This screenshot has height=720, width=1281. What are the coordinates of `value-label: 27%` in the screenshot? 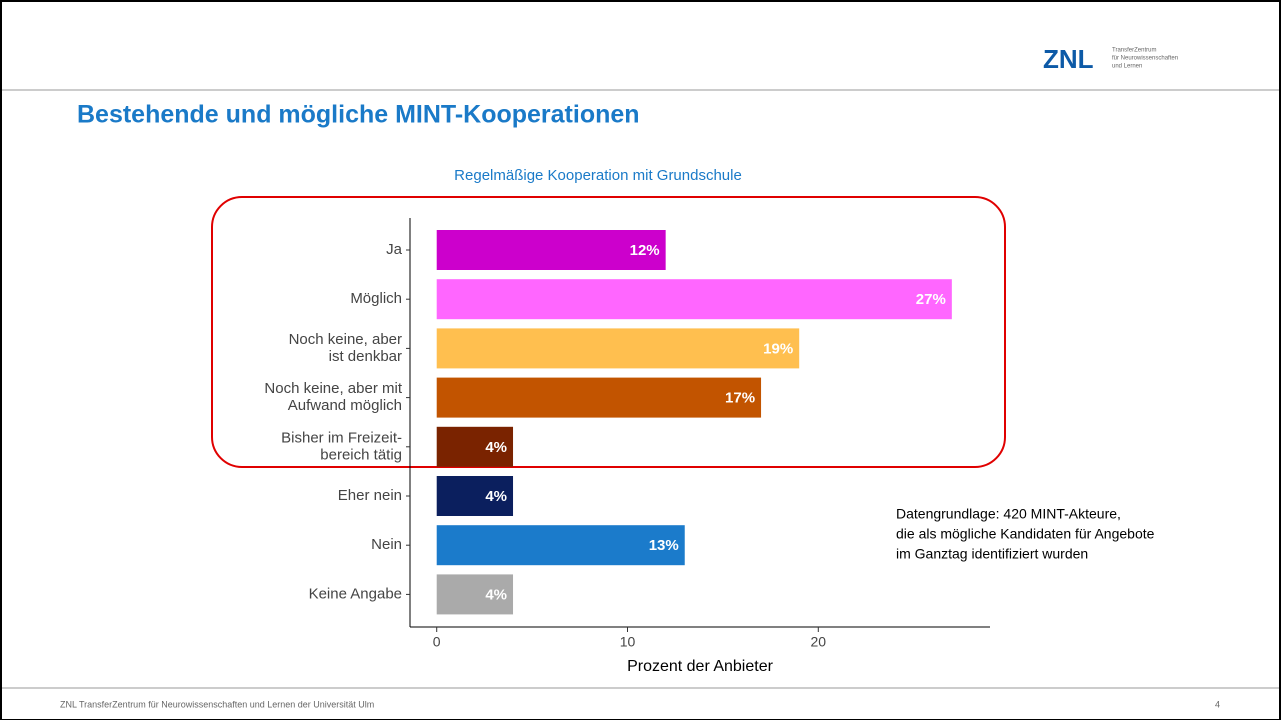 It's located at (931, 299).